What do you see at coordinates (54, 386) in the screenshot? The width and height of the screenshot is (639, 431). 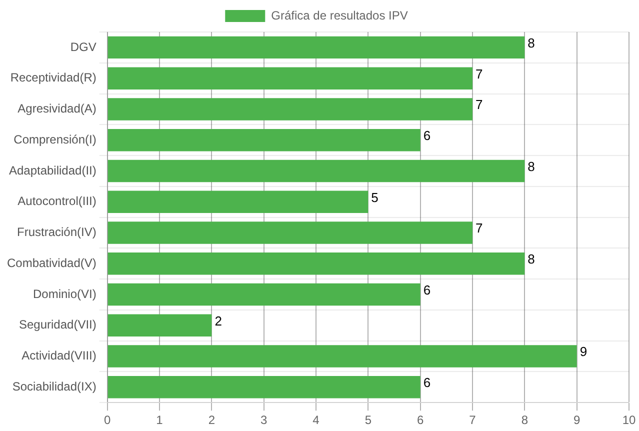 I see `y-tick-label: Sociabilidad(IX)` at bounding box center [54, 386].